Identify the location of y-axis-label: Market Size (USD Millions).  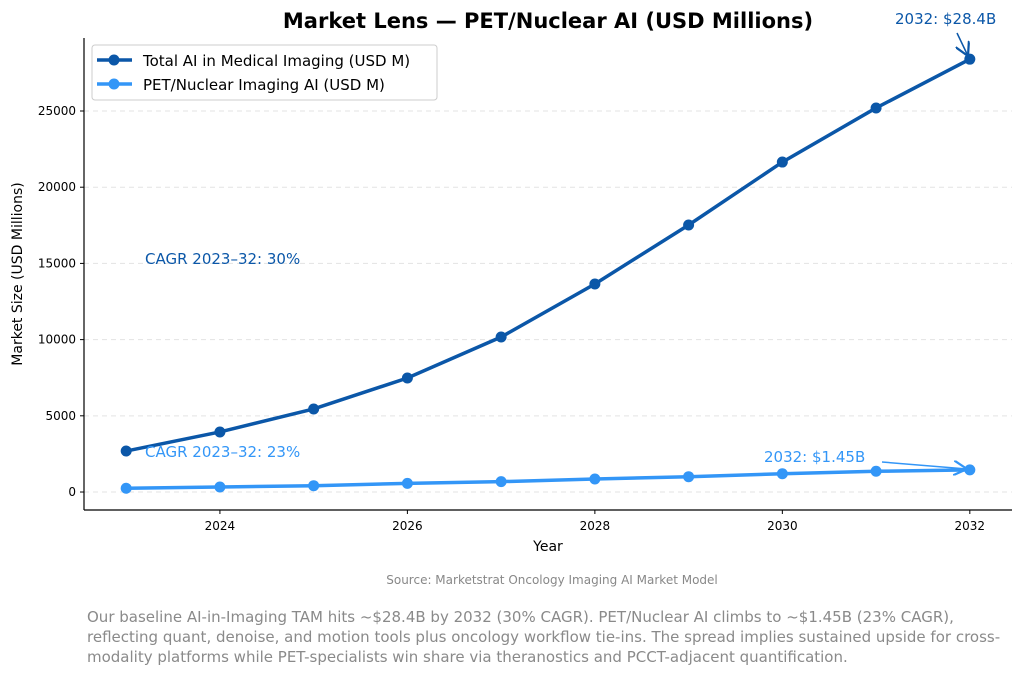
(18, 273).